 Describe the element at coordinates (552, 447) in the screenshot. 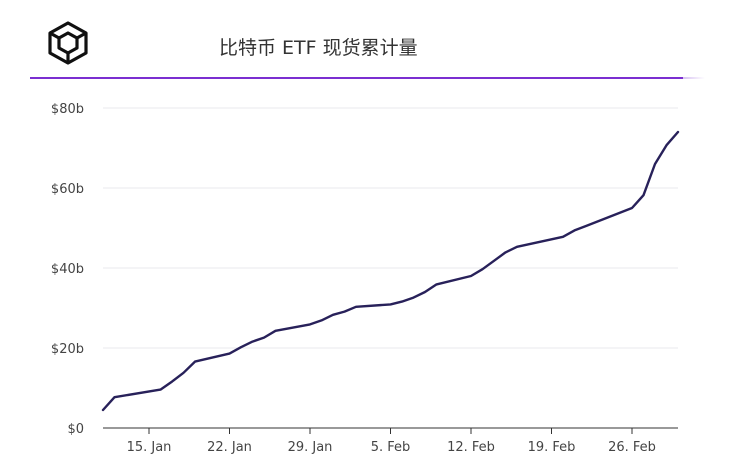

I see `x-tick-label: 19. Feb` at that location.